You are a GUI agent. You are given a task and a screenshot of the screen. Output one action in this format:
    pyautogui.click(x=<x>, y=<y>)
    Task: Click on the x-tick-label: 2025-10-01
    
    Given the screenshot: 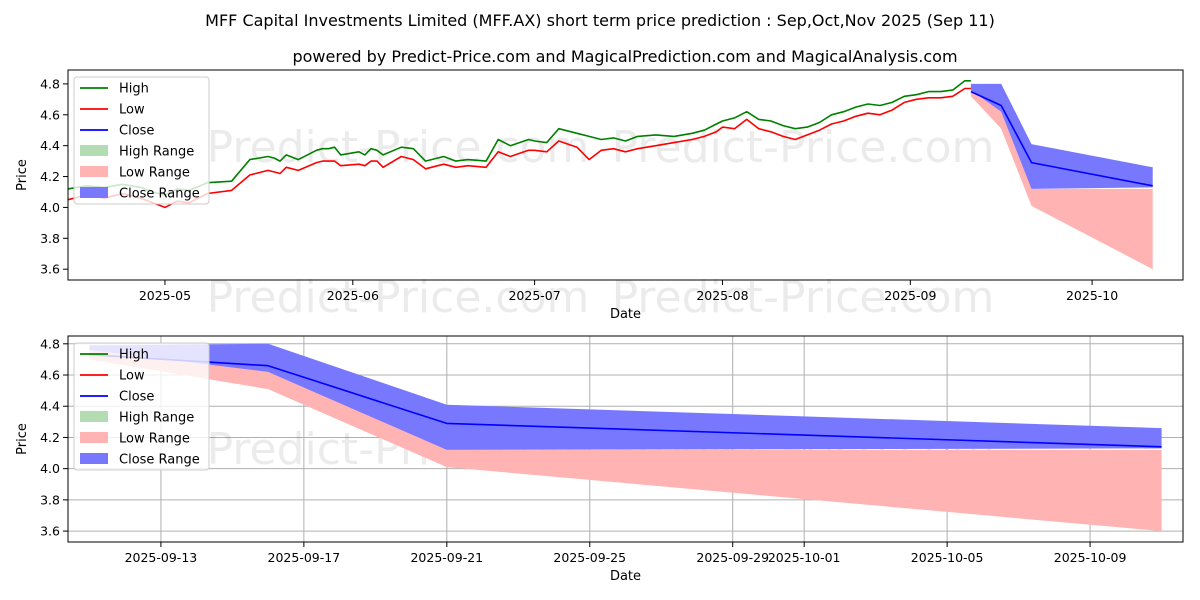 What is the action you would take?
    pyautogui.click(x=804, y=557)
    